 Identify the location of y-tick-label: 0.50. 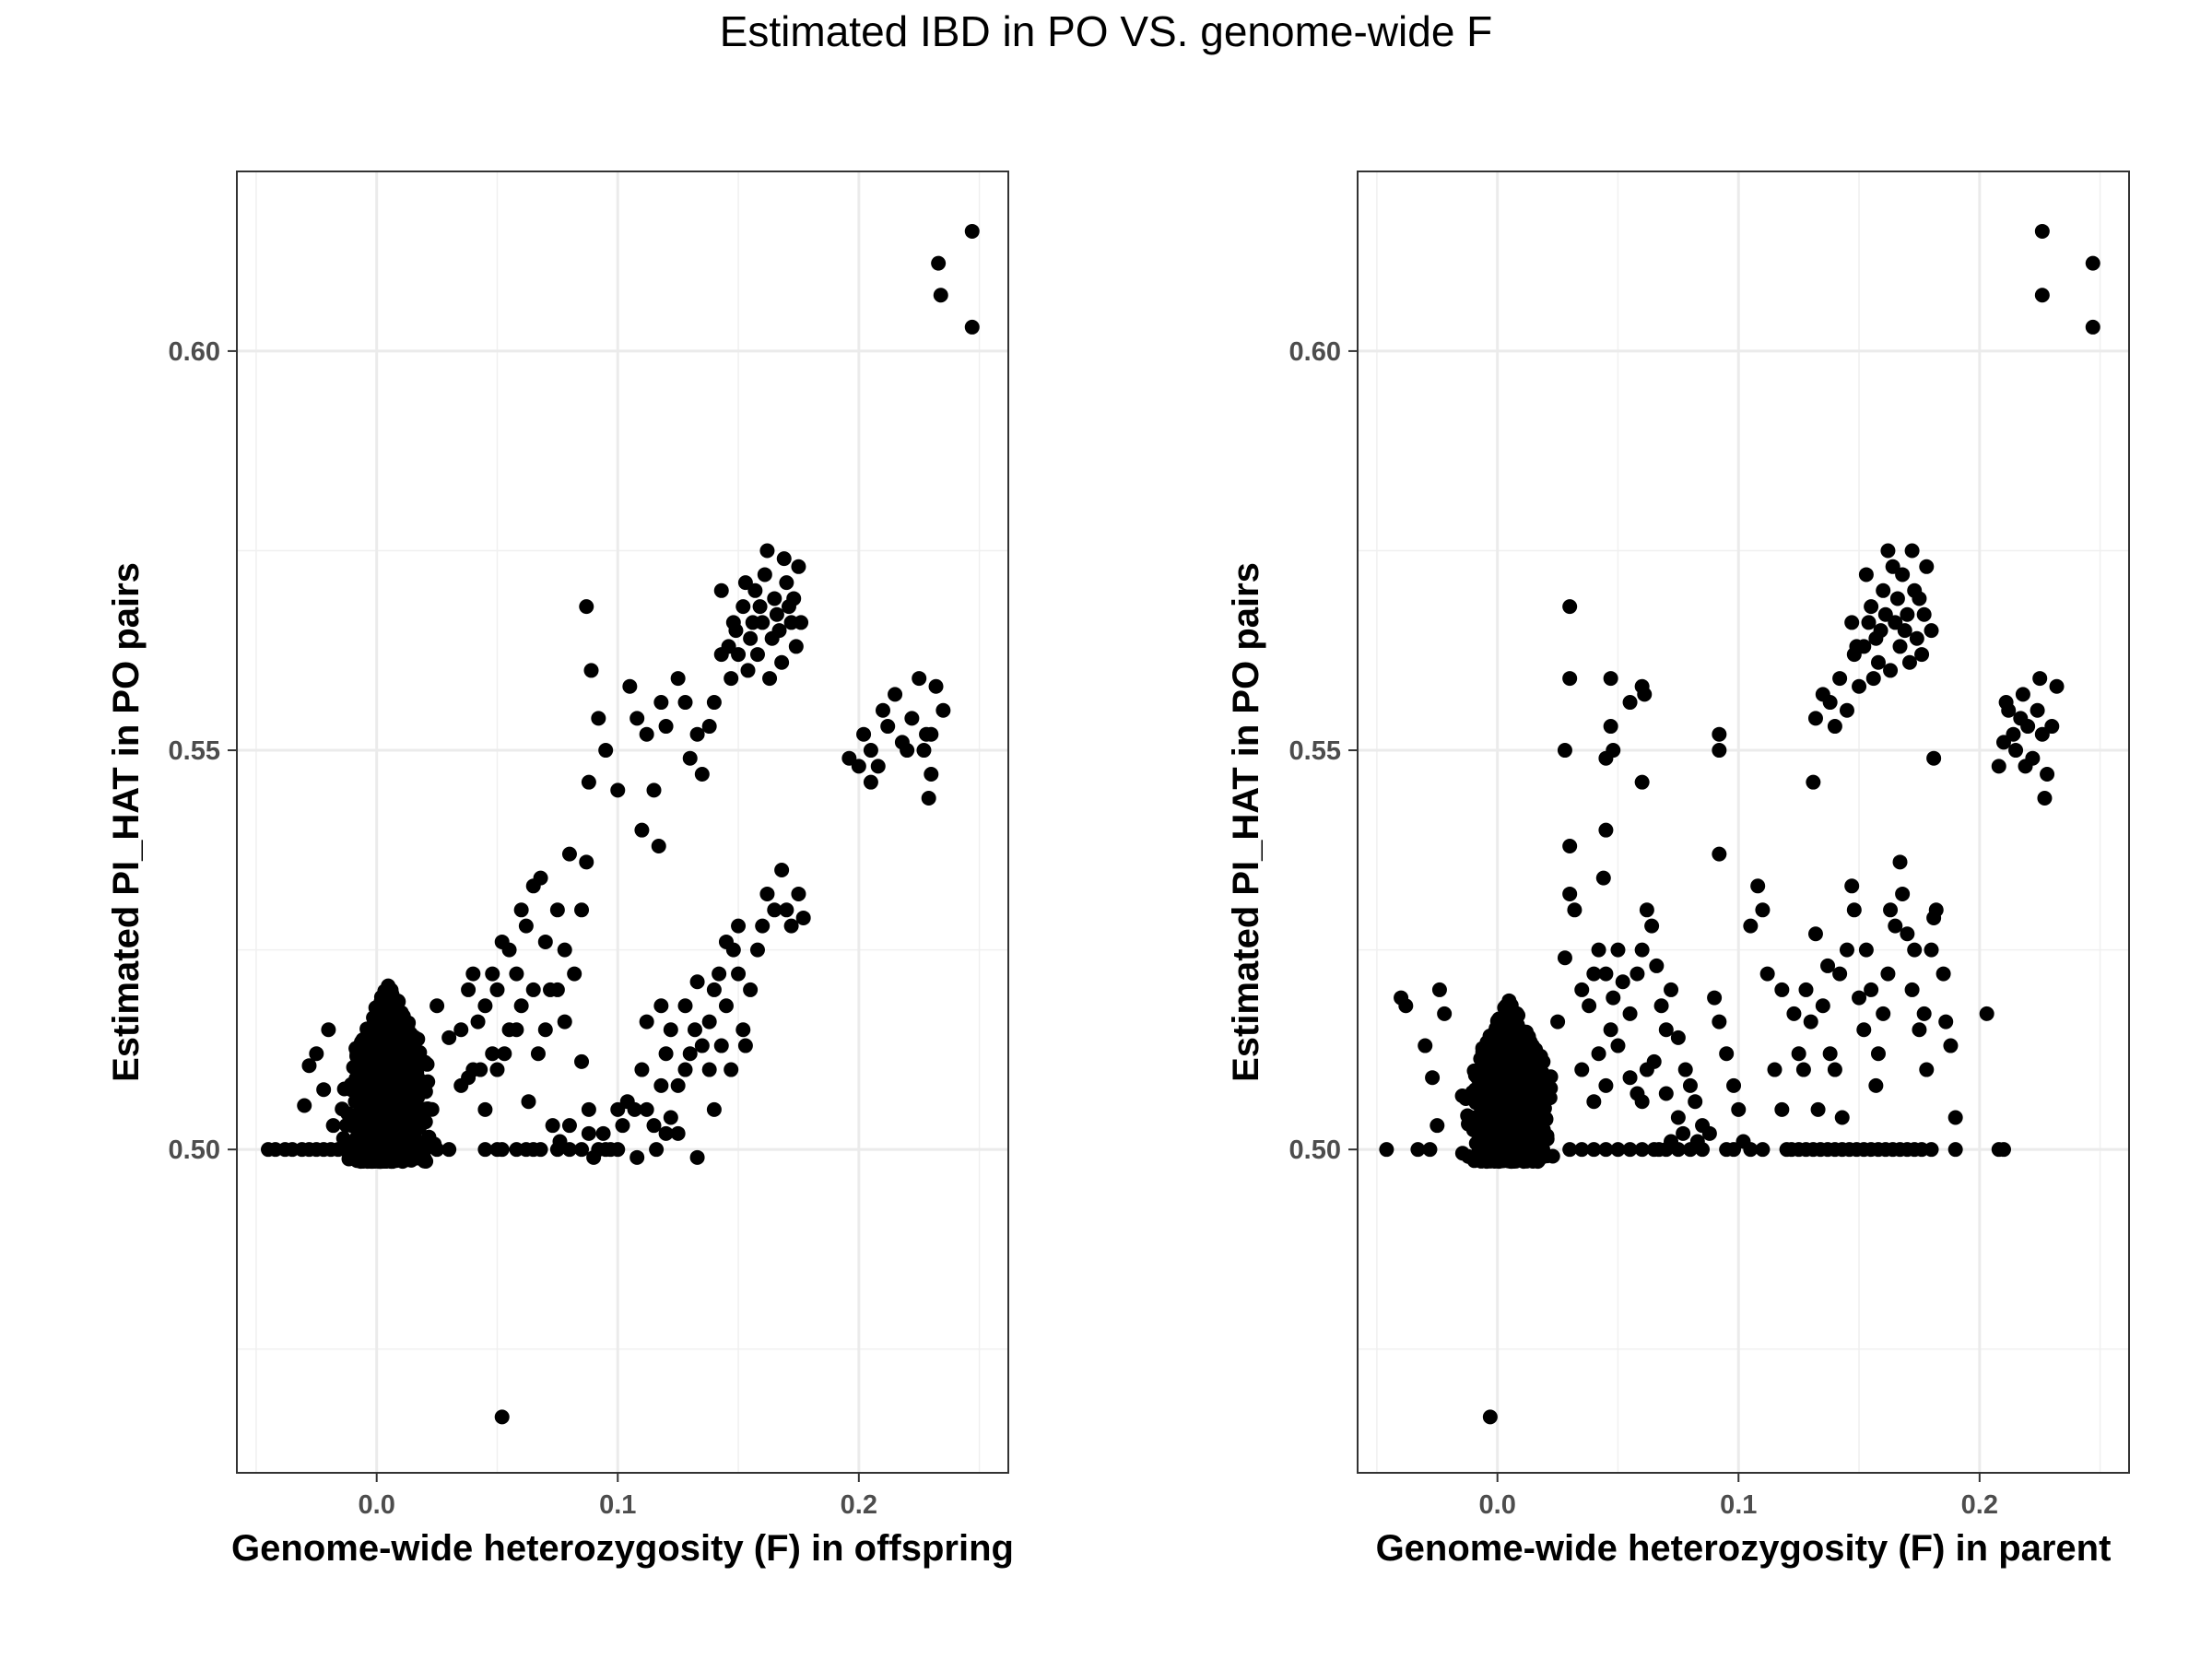
(194, 1150).